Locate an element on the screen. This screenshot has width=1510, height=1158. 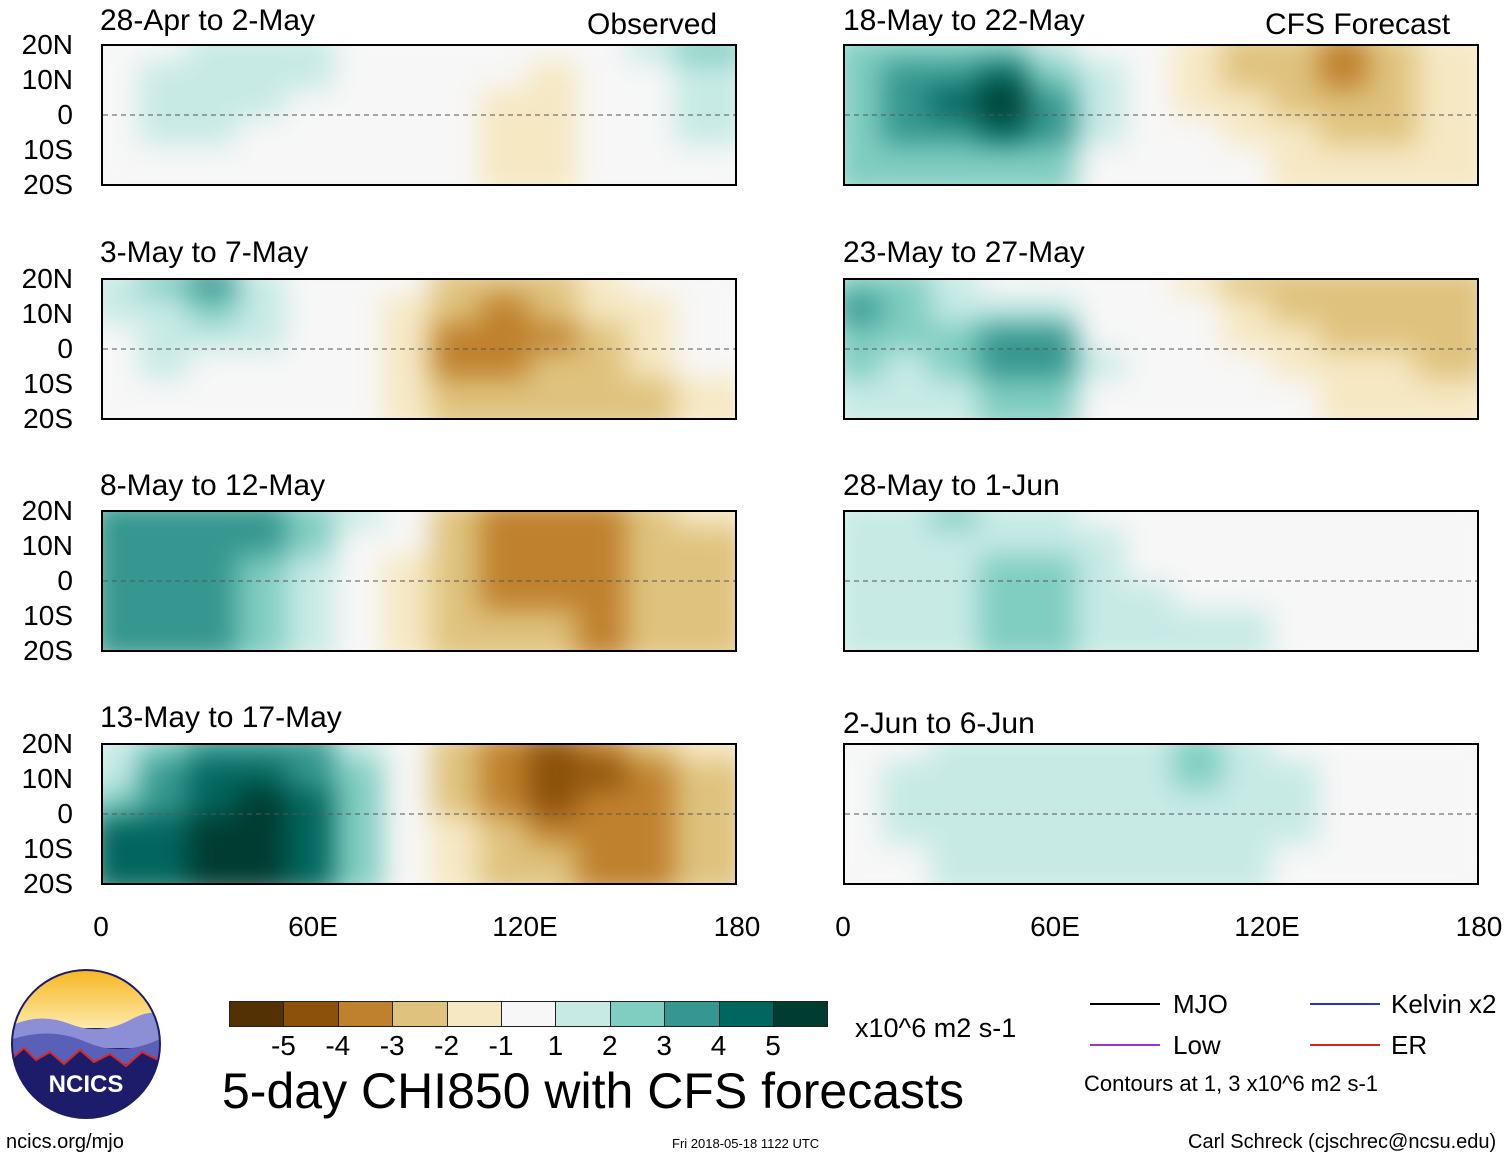
colorbar-label: 1 is located at coordinates (555, 1045).